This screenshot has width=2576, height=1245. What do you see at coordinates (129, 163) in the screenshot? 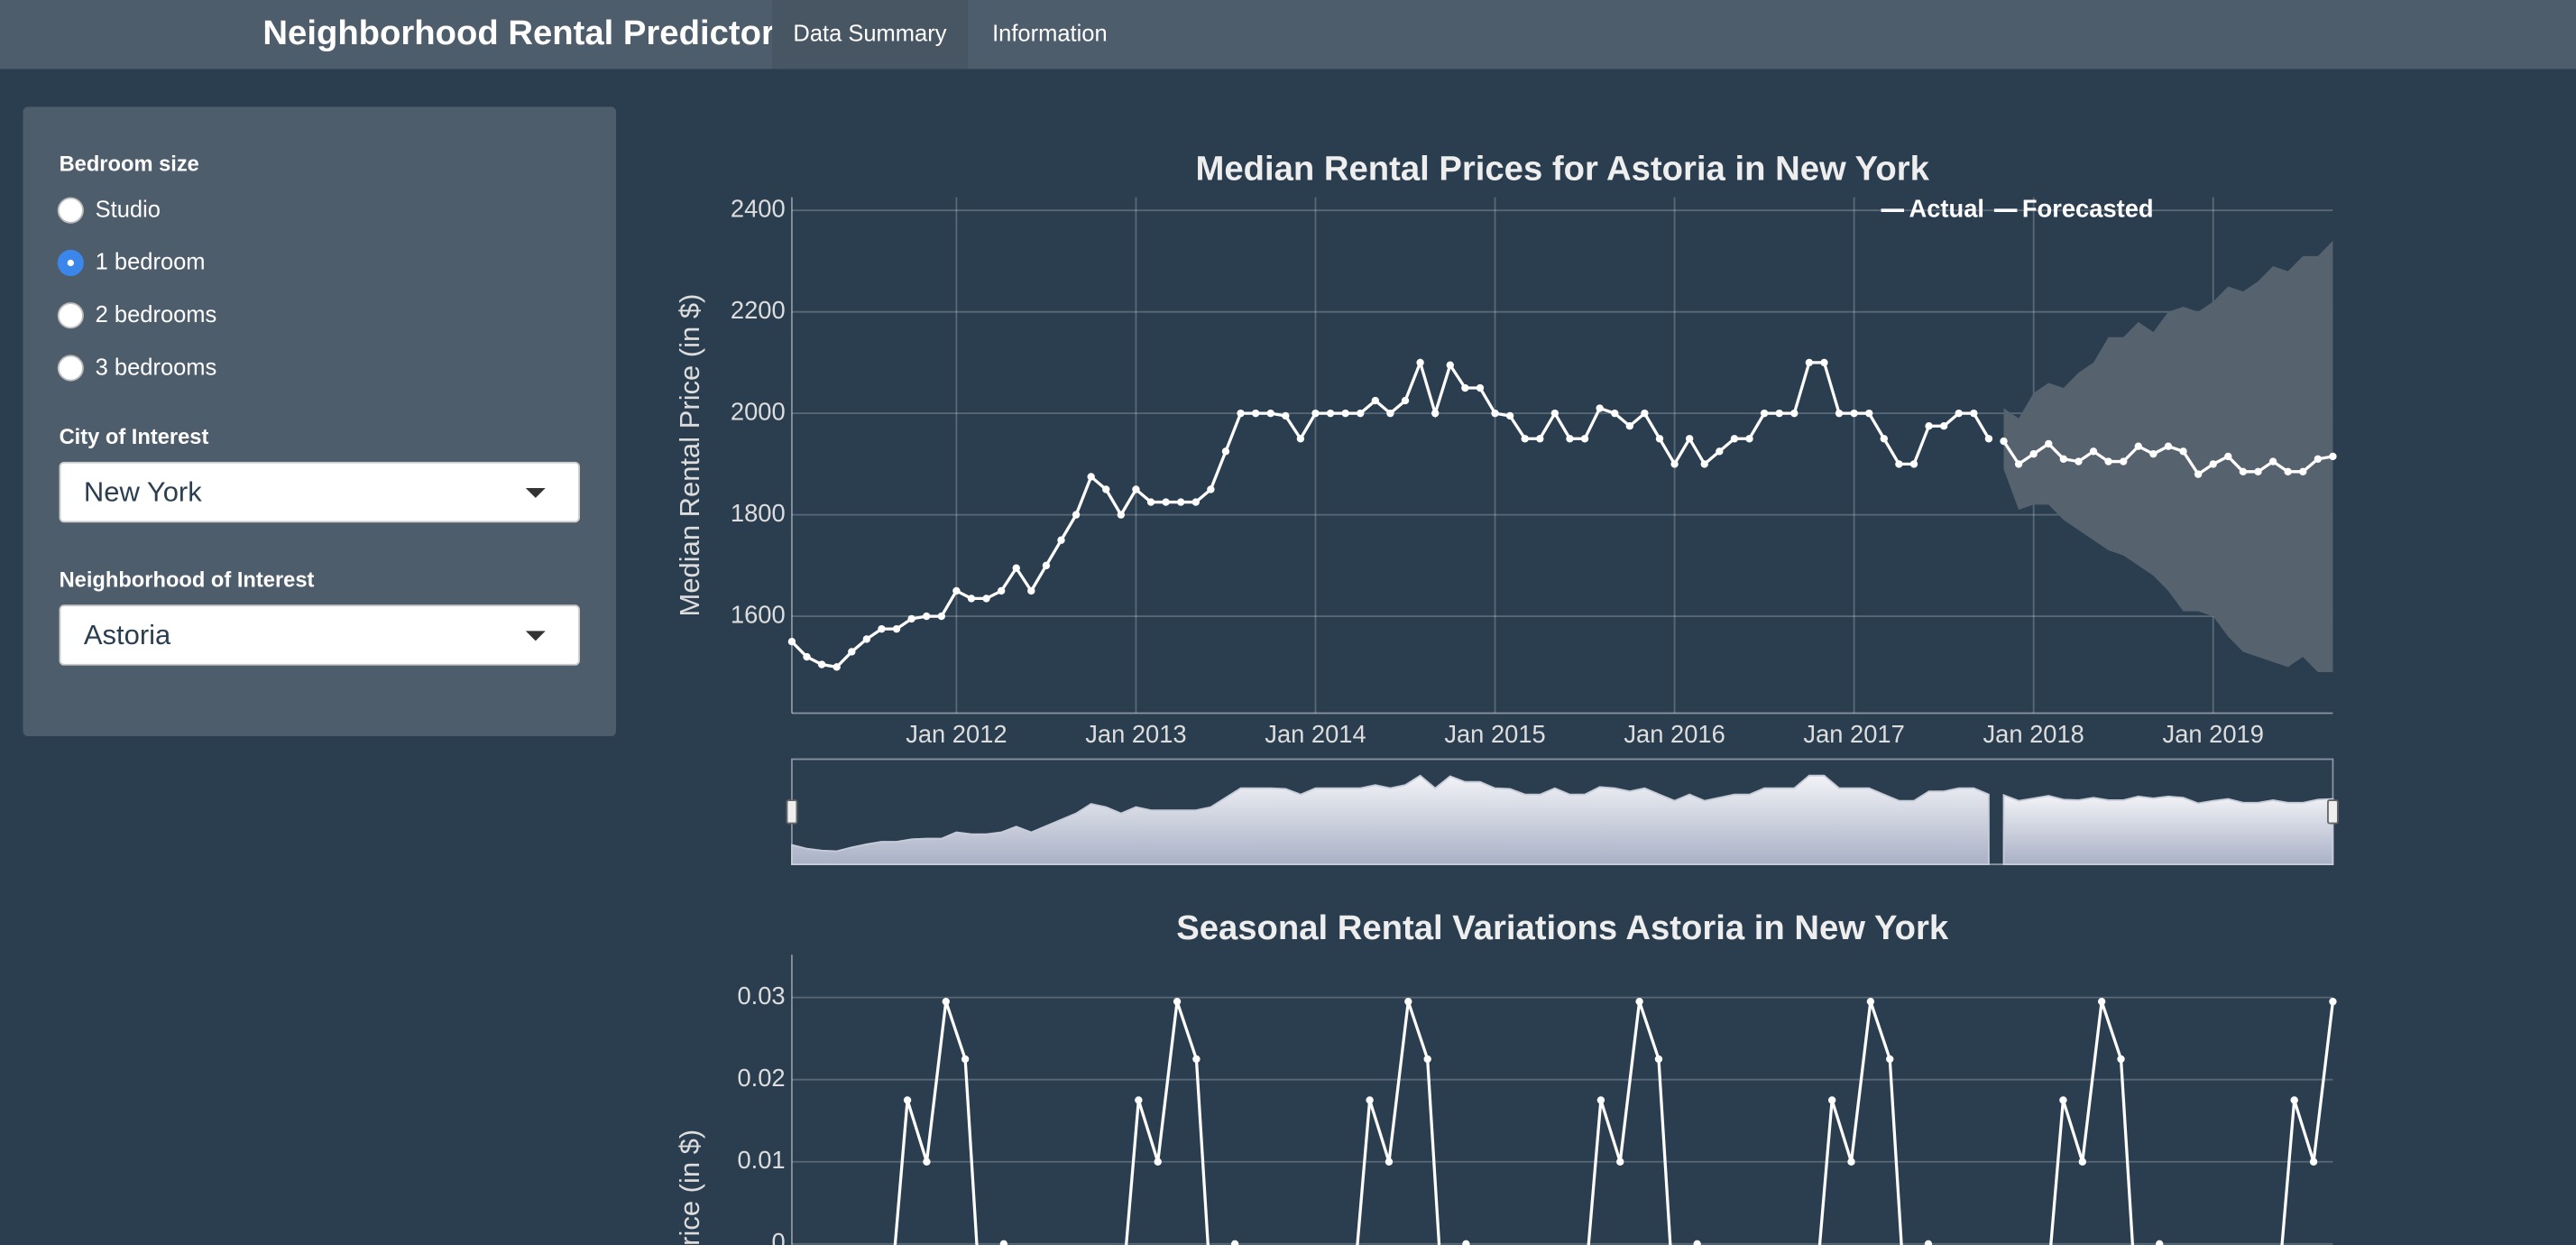
I see `field-label: Bedroom size` at bounding box center [129, 163].